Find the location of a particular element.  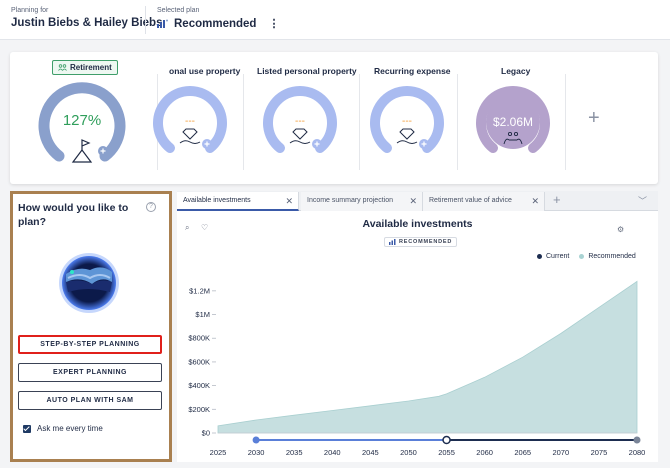

recommended-badge: RECOMMENDED is located at coordinates (421, 242).